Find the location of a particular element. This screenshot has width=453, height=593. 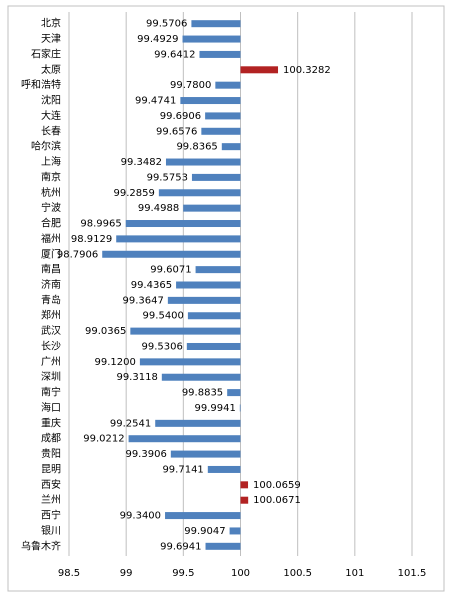

data-label: 100.0671 is located at coordinates (277, 500).